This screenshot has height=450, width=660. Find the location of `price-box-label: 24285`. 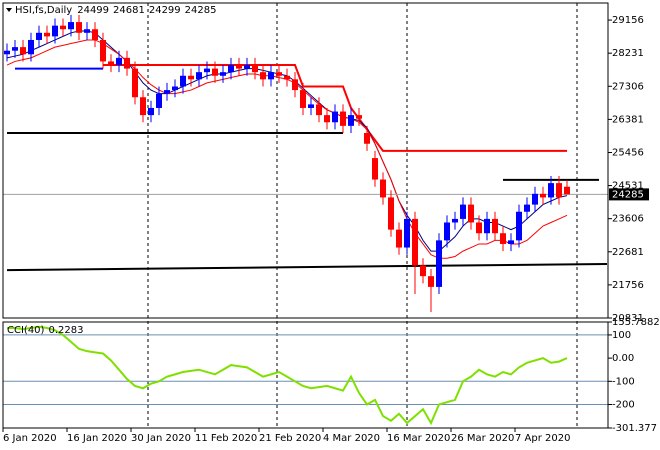

price-box-label: 24285 is located at coordinates (628, 194).